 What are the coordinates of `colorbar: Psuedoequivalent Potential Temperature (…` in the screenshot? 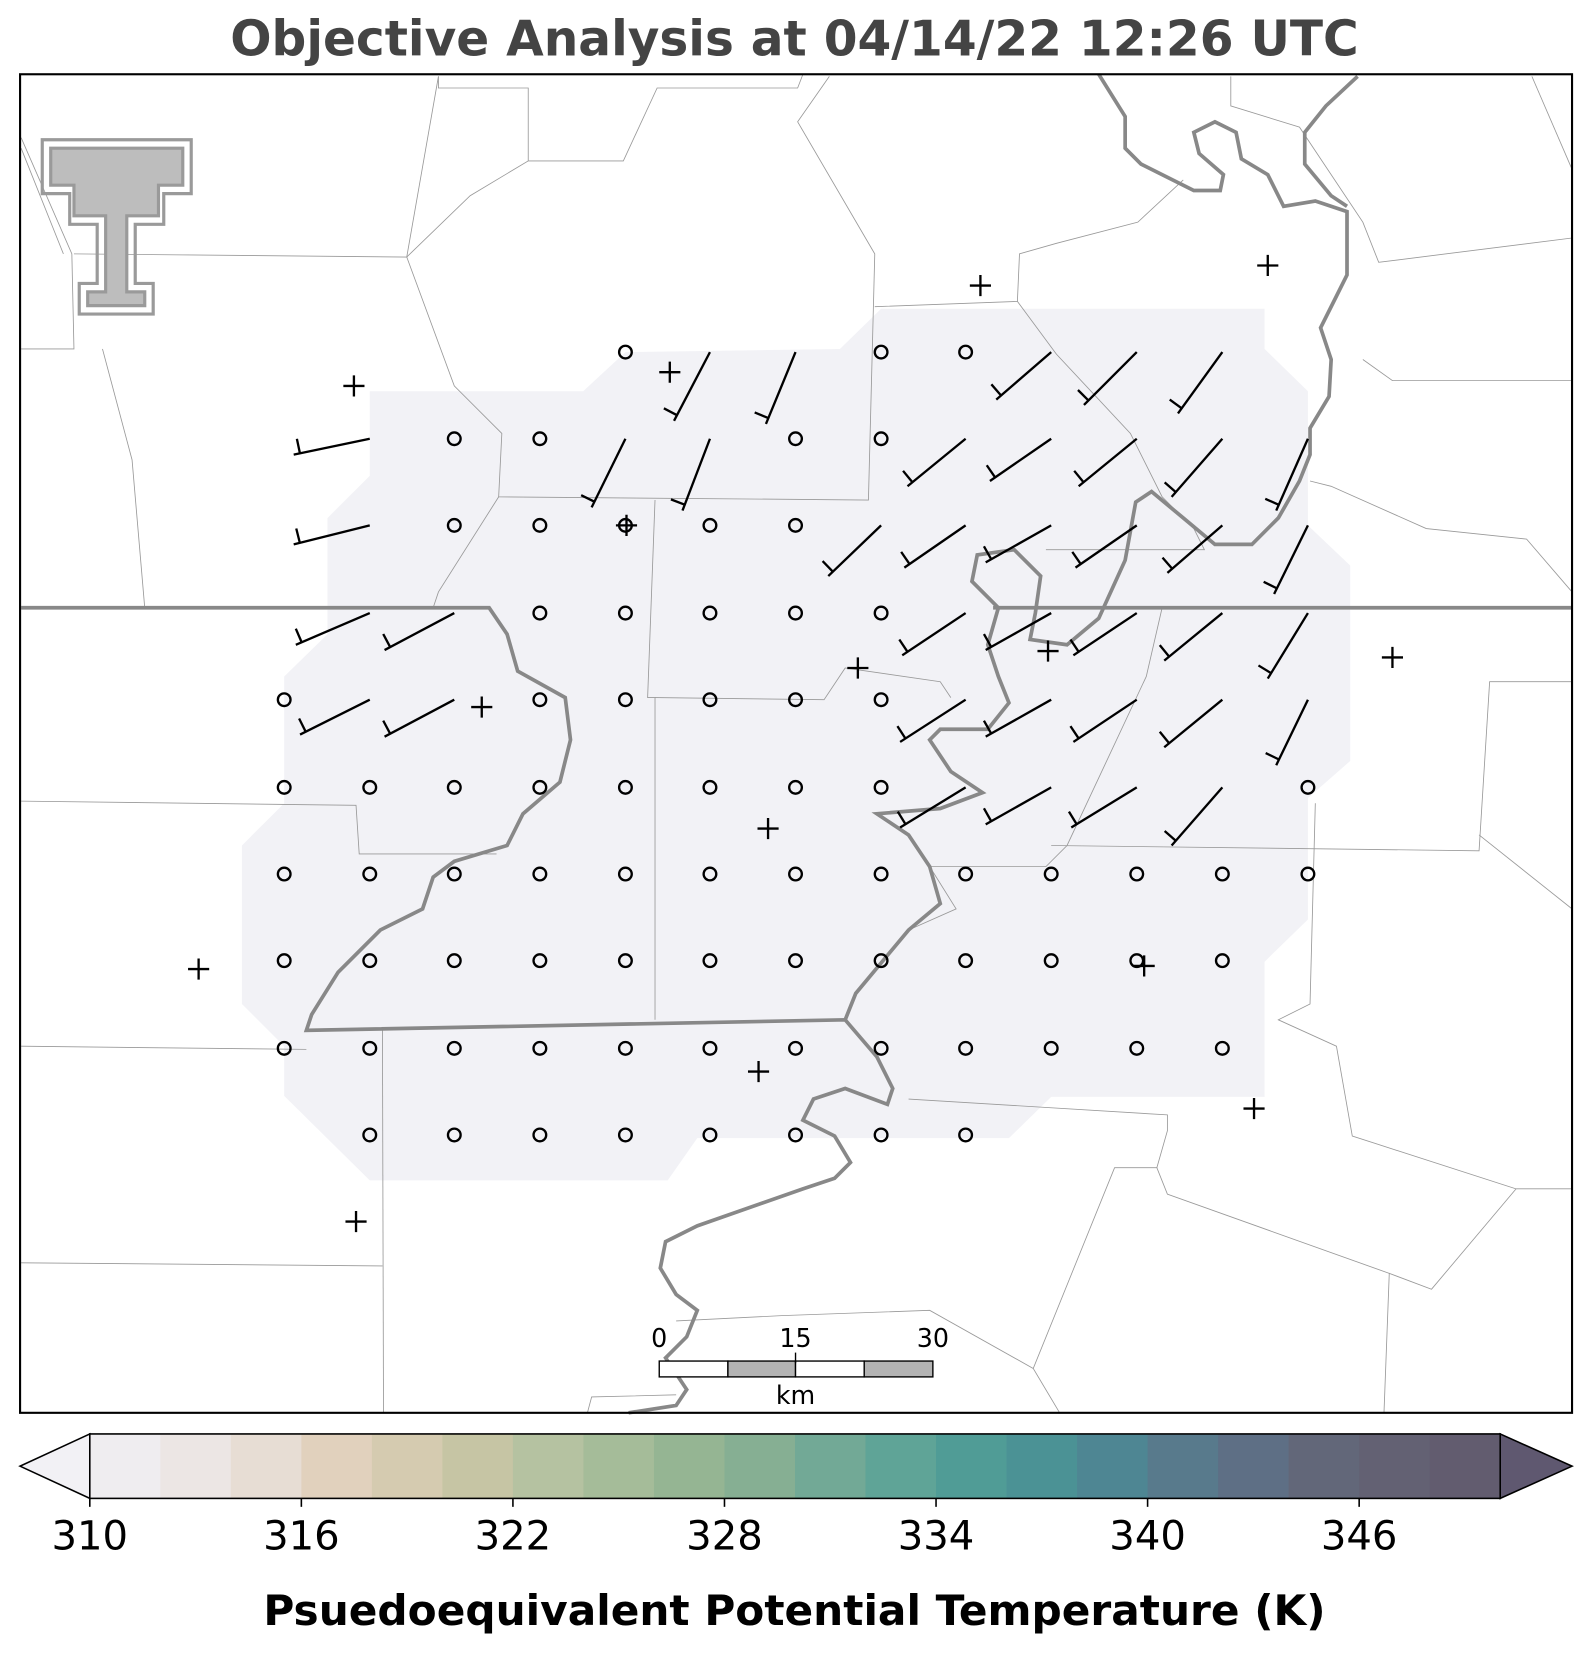 It's located at (796, 1533).